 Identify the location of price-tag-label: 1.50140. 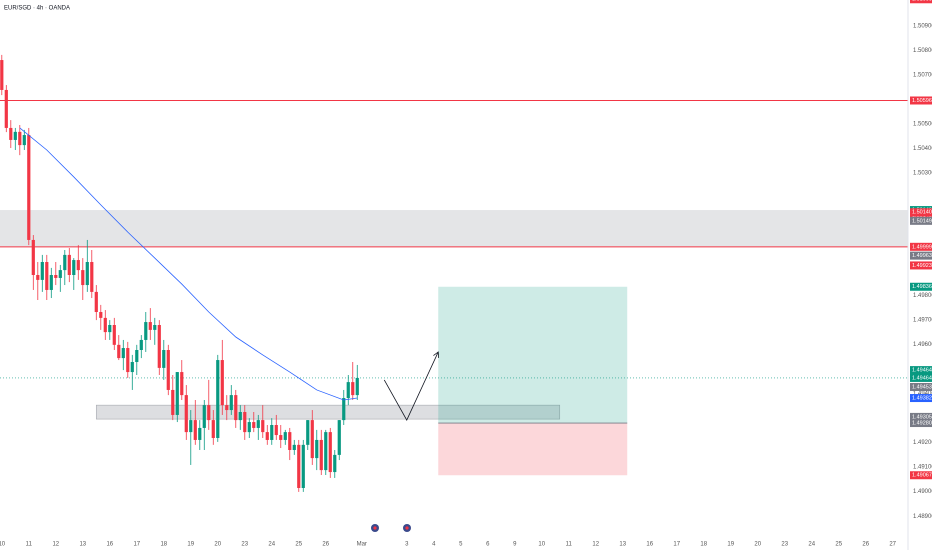
(922, 213).